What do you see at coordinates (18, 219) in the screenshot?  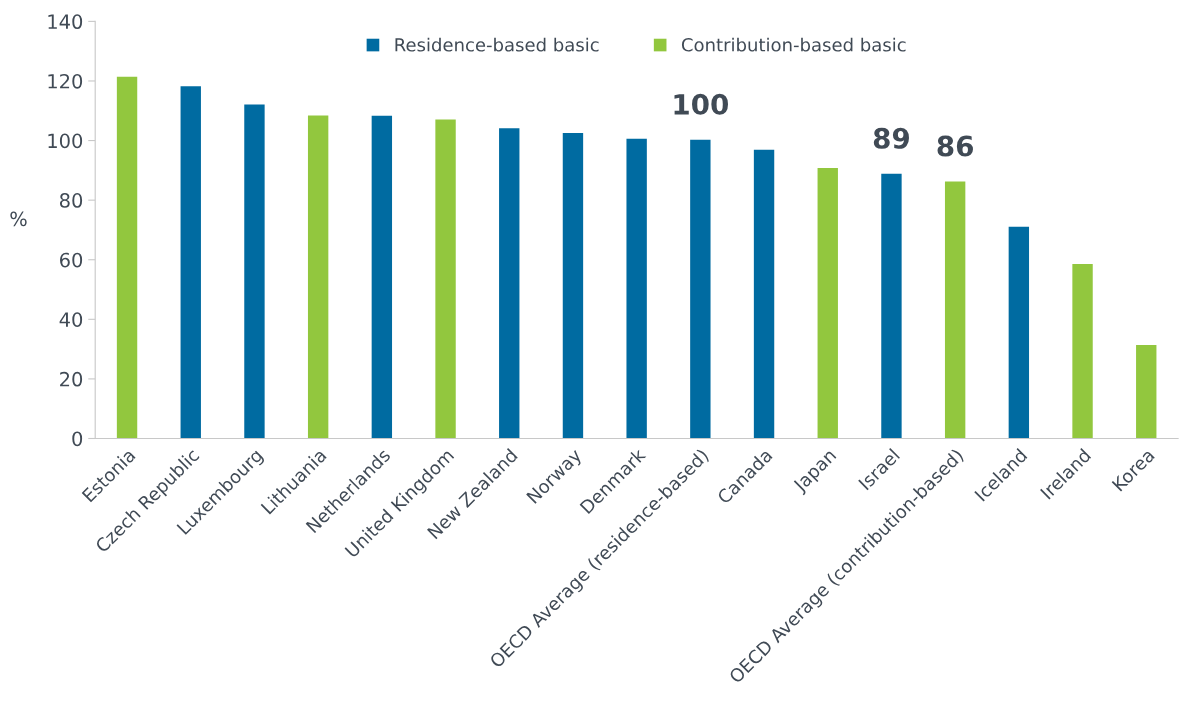 I see `y-axis-title: %` at bounding box center [18, 219].